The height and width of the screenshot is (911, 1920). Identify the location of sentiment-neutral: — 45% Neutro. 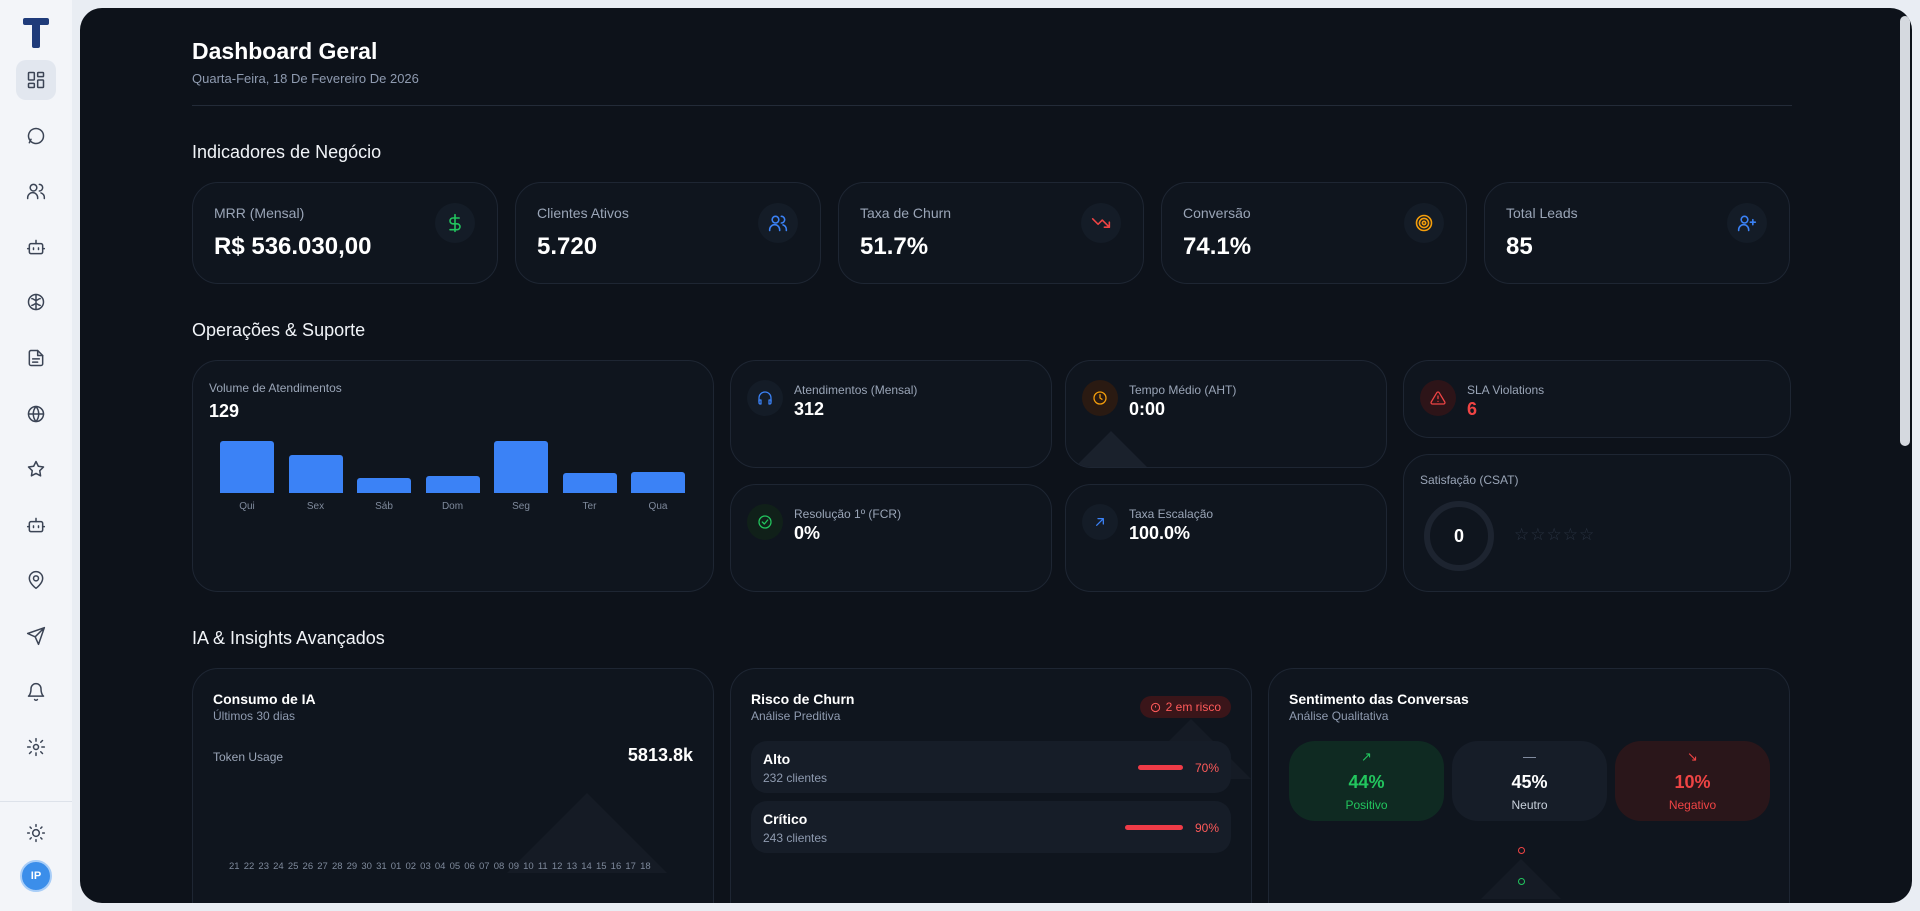
(1529, 781).